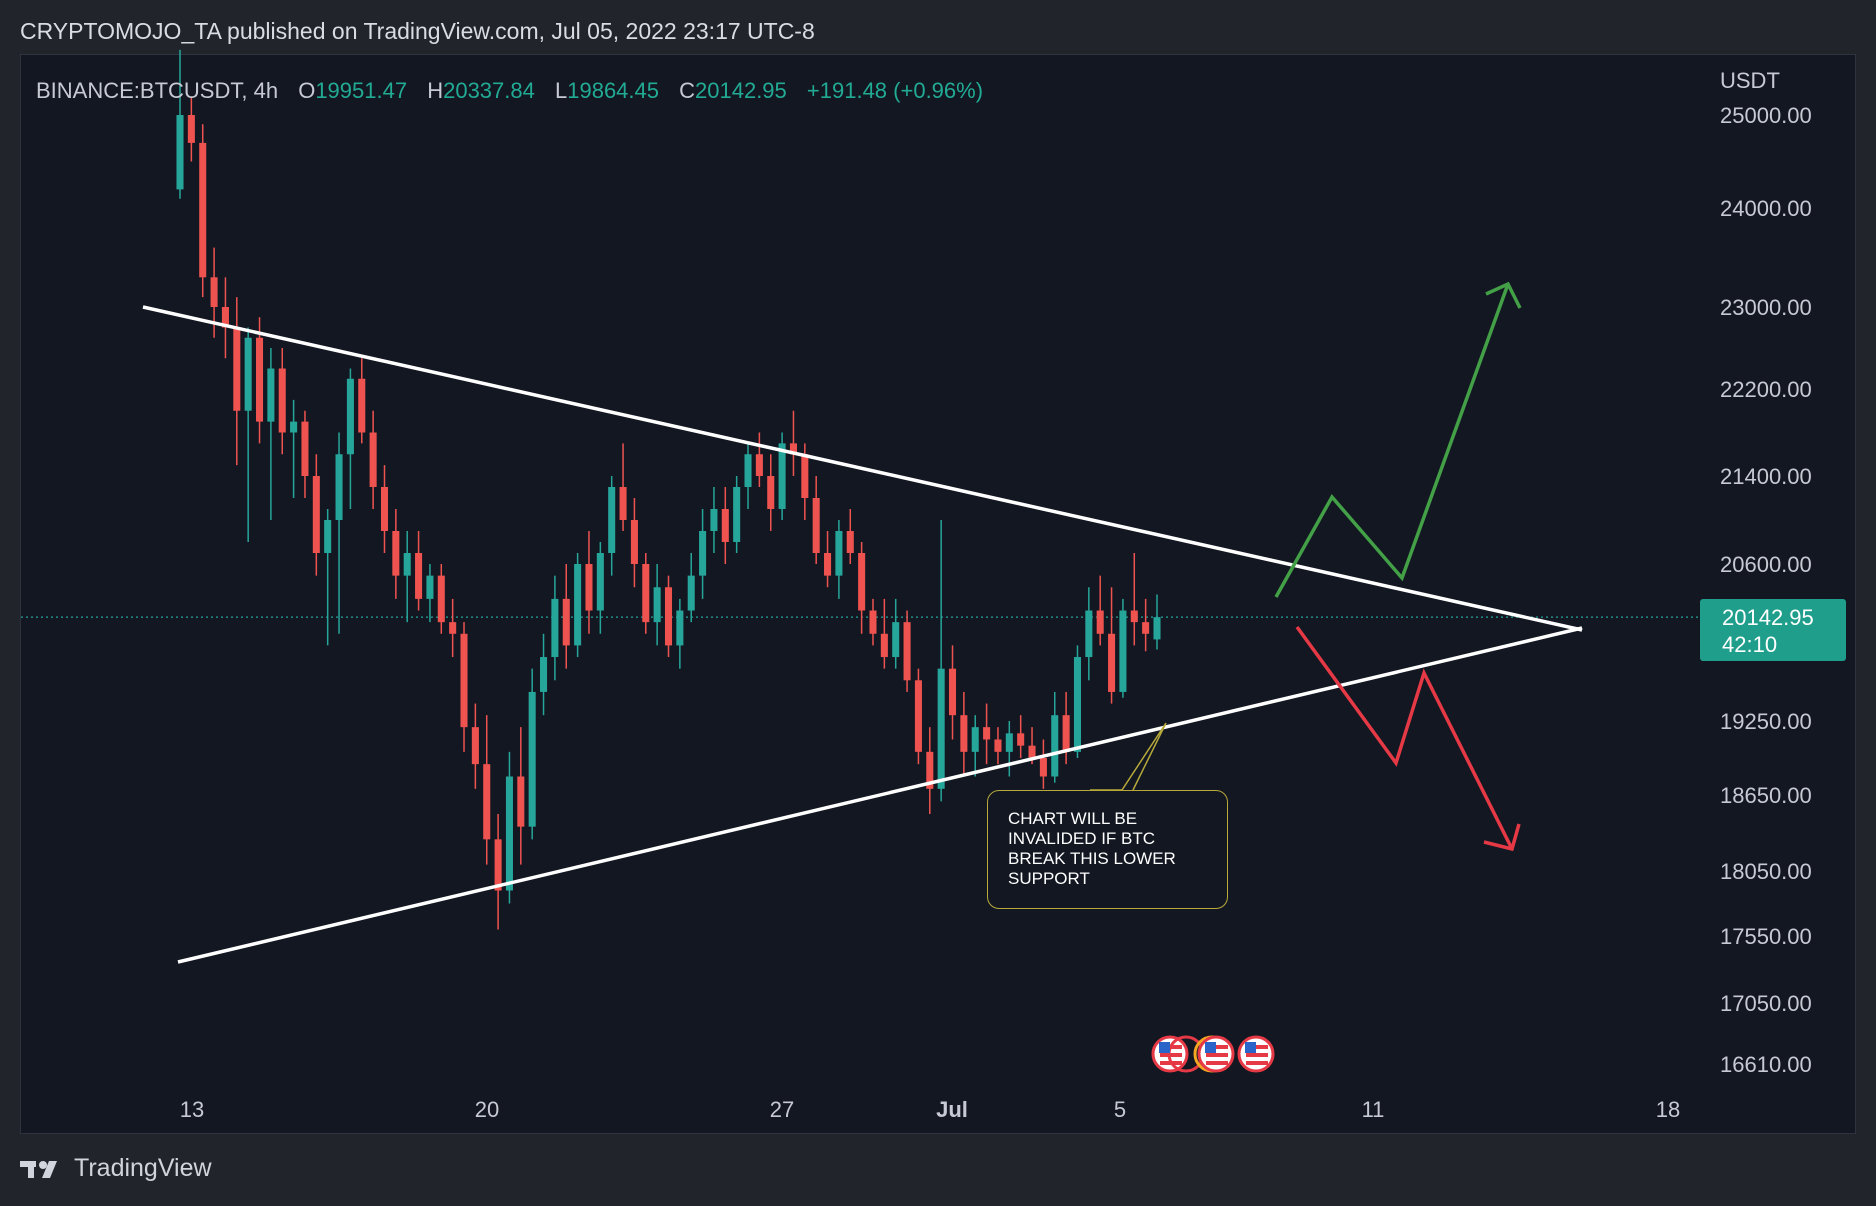 The image size is (1876, 1206). Describe the element at coordinates (1404, 737) in the screenshot. I see `bearish-projection-arrow` at that location.